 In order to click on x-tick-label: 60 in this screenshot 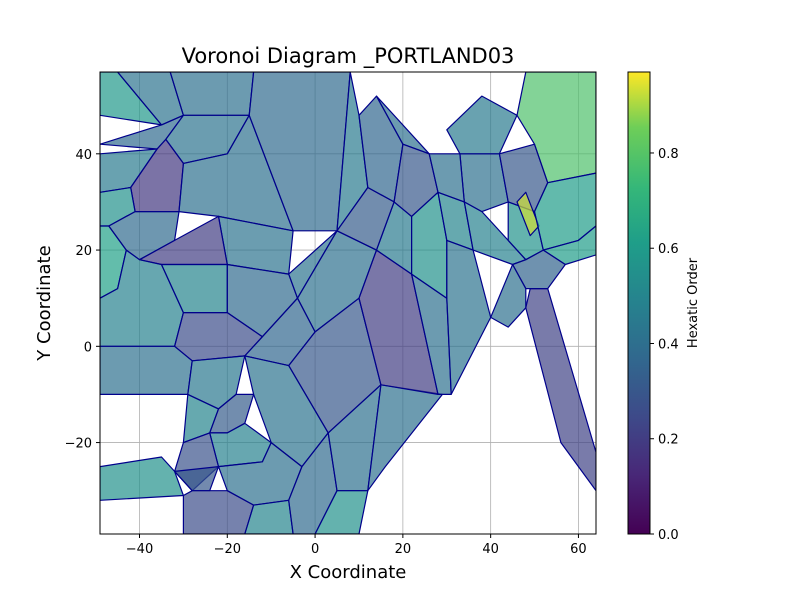, I will do `click(578, 549)`.